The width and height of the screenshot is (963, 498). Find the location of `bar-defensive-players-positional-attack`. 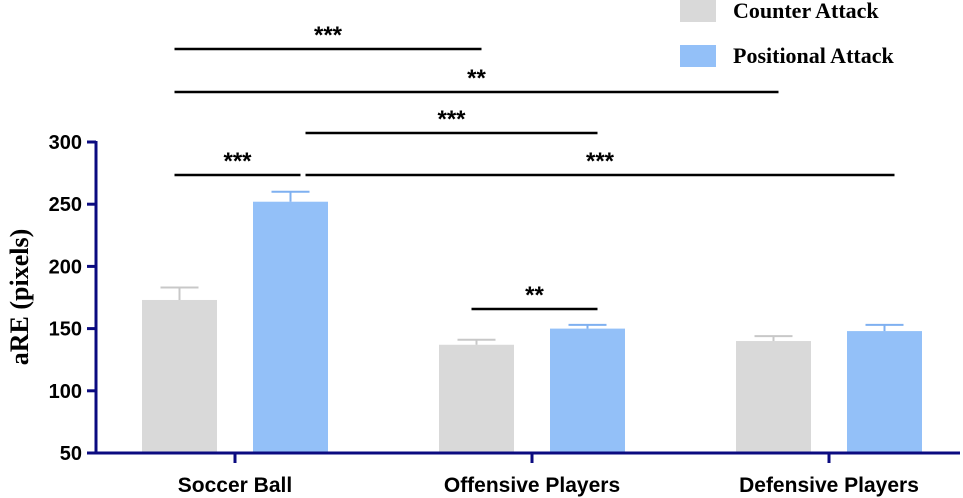

bar-defensive-players-positional-attack is located at coordinates (884, 392).